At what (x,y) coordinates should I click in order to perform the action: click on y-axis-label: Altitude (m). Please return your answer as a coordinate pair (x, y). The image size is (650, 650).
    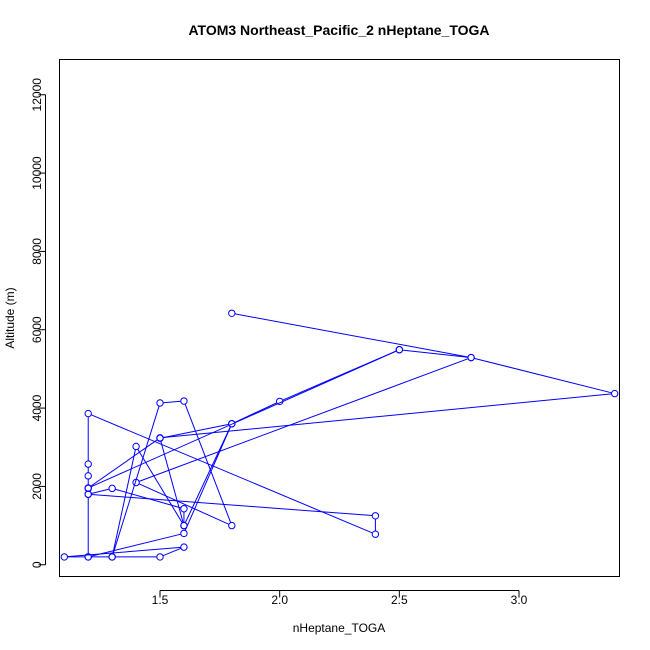
    Looking at the image, I should click on (10, 317).